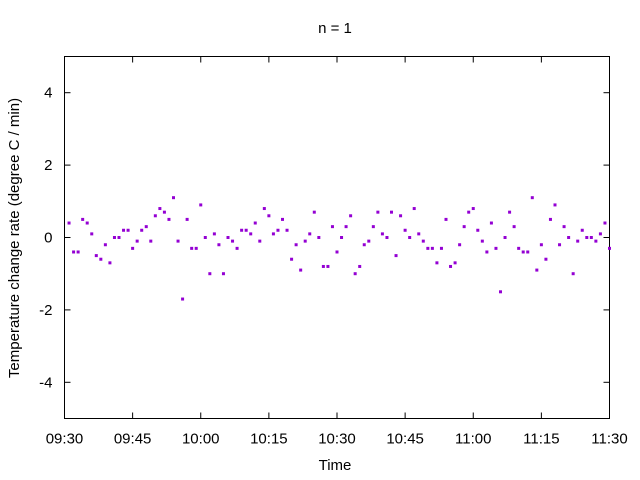 The image size is (640, 480). What do you see at coordinates (269, 439) in the screenshot?
I see `x-tick-label: 10:15` at bounding box center [269, 439].